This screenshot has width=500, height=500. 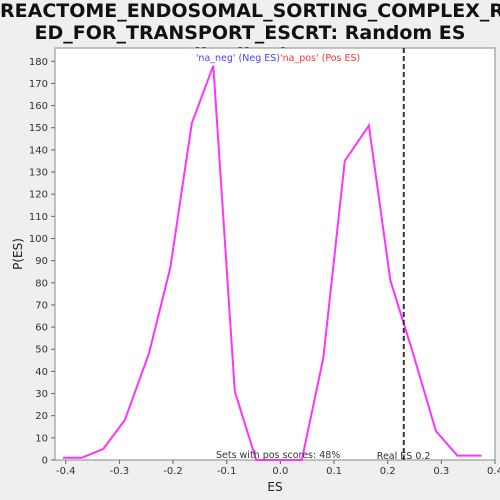 I want to click on y-tick-label: 180, so click(x=38, y=62).